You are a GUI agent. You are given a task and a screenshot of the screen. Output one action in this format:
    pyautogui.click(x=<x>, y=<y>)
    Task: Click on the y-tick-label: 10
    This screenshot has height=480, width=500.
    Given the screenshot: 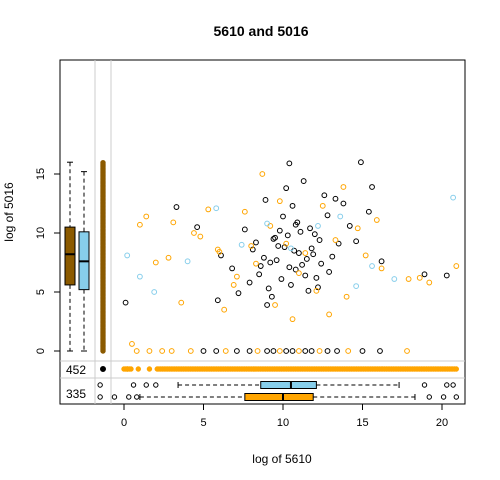 What is the action you would take?
    pyautogui.click(x=41, y=233)
    